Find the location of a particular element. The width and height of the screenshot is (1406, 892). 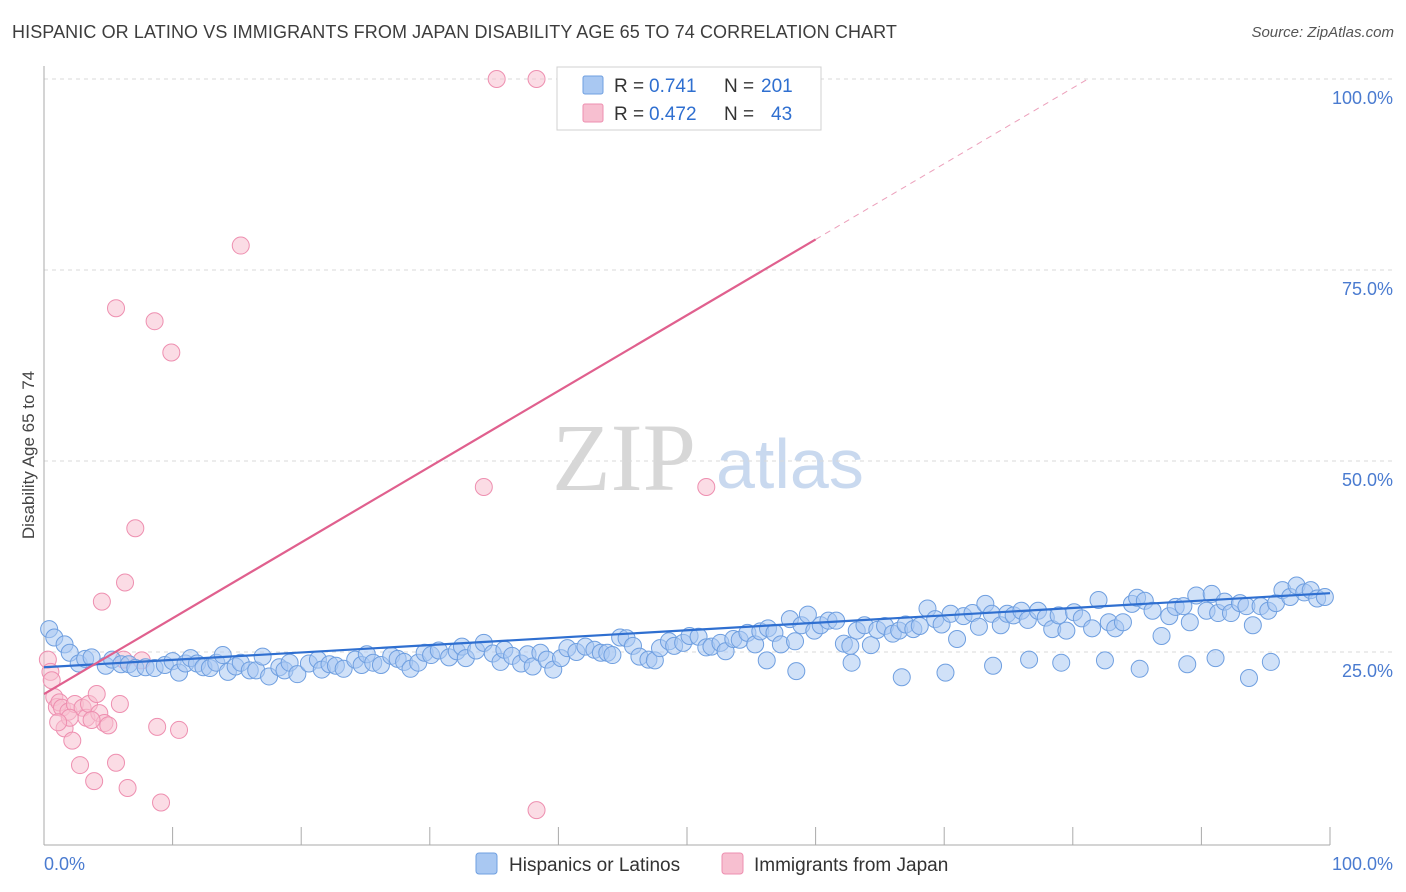

watermark-zip: ZIP is located at coordinates (624, 457).